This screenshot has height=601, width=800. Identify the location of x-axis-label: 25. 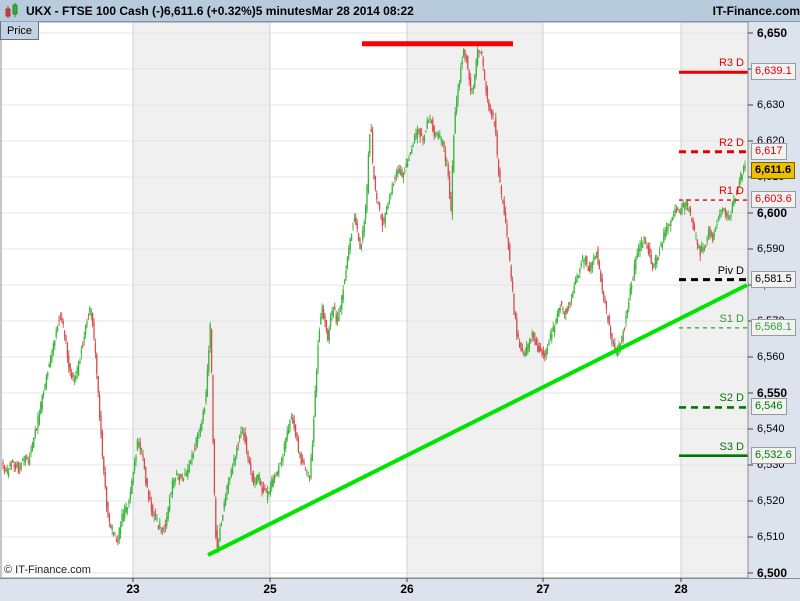
(270, 589).